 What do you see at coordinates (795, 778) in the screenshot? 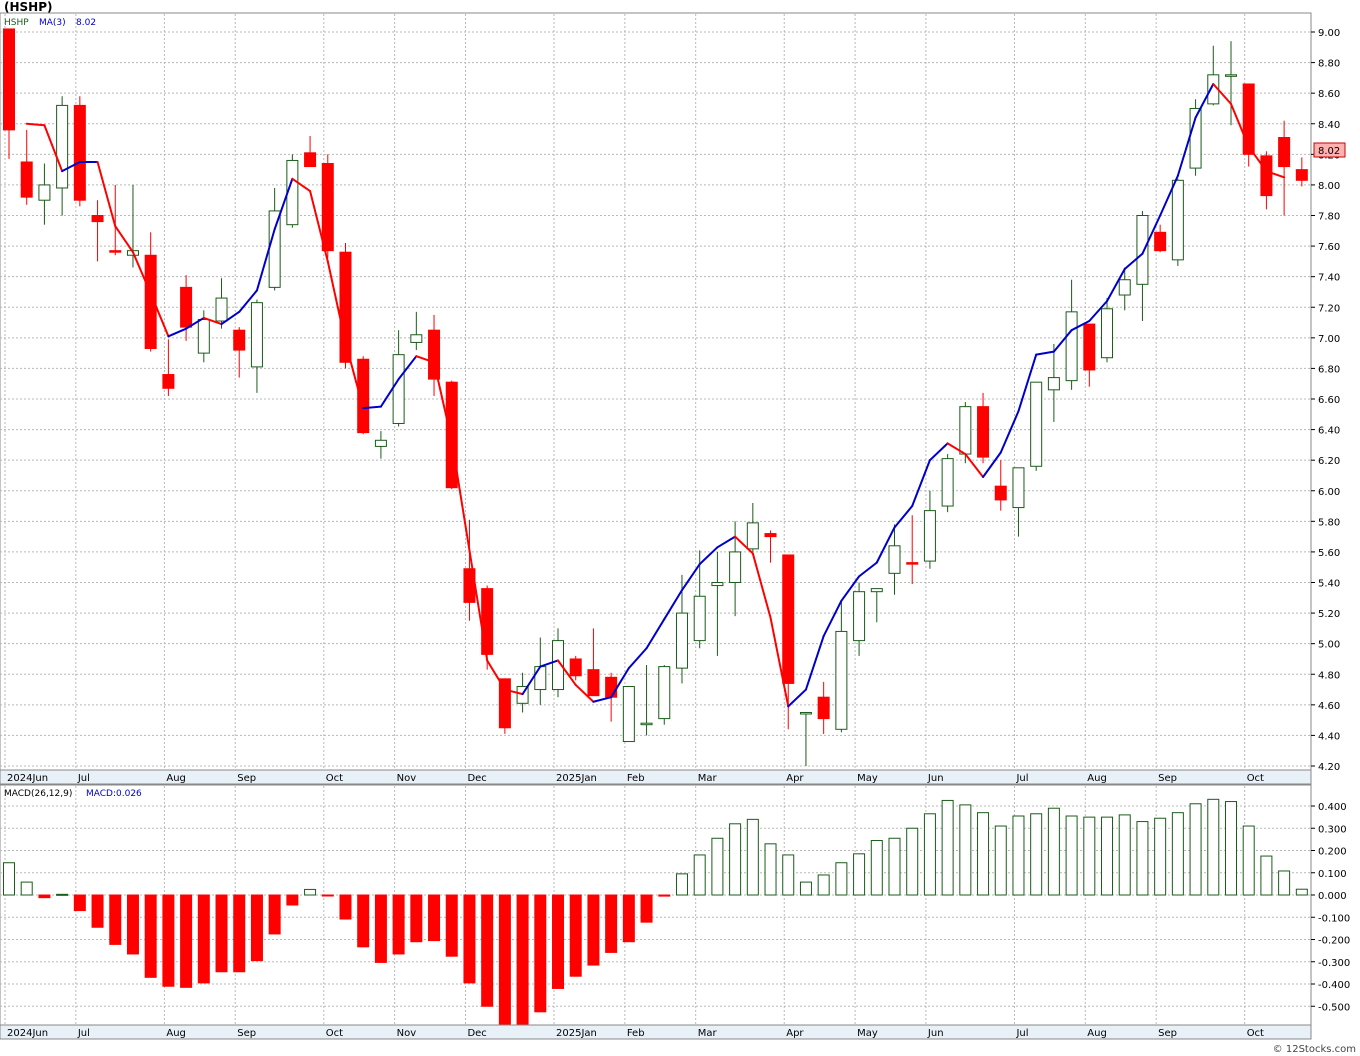
I see `price-x-tick-label: Apr` at bounding box center [795, 778].